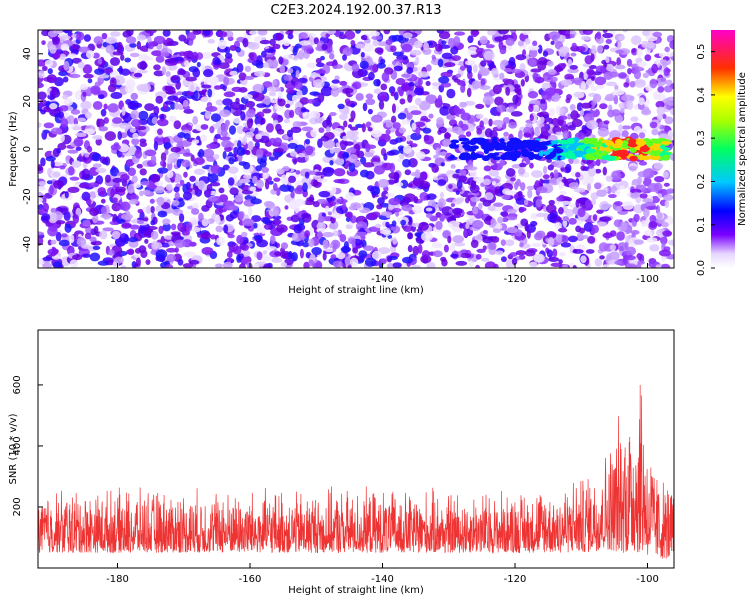 The height and width of the screenshot is (600, 750). Describe the element at coordinates (27, 101) in the screenshot. I see `y-tick-label: 20` at that location.